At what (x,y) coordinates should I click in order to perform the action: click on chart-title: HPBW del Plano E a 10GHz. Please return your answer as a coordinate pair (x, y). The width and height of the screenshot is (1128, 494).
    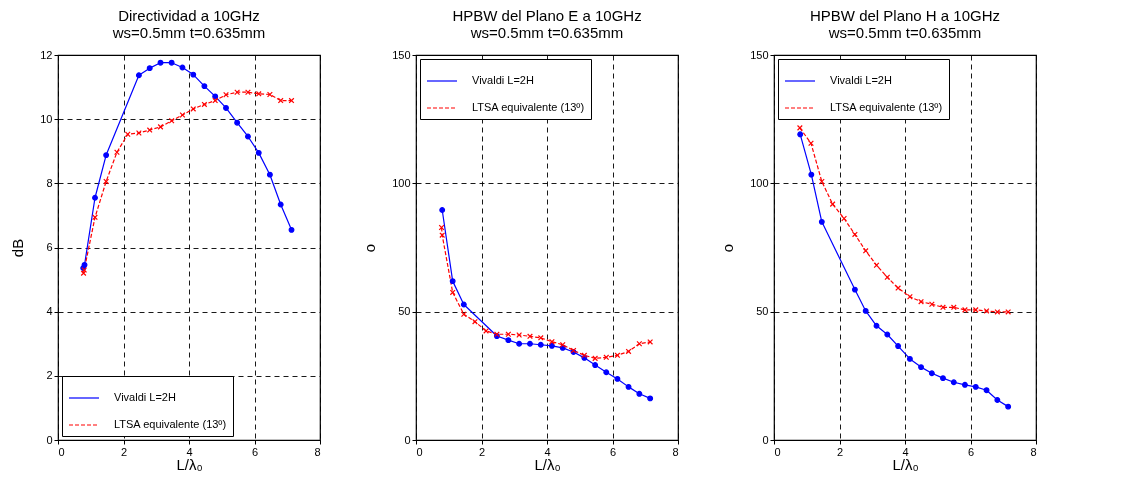
    Looking at the image, I should click on (547, 15).